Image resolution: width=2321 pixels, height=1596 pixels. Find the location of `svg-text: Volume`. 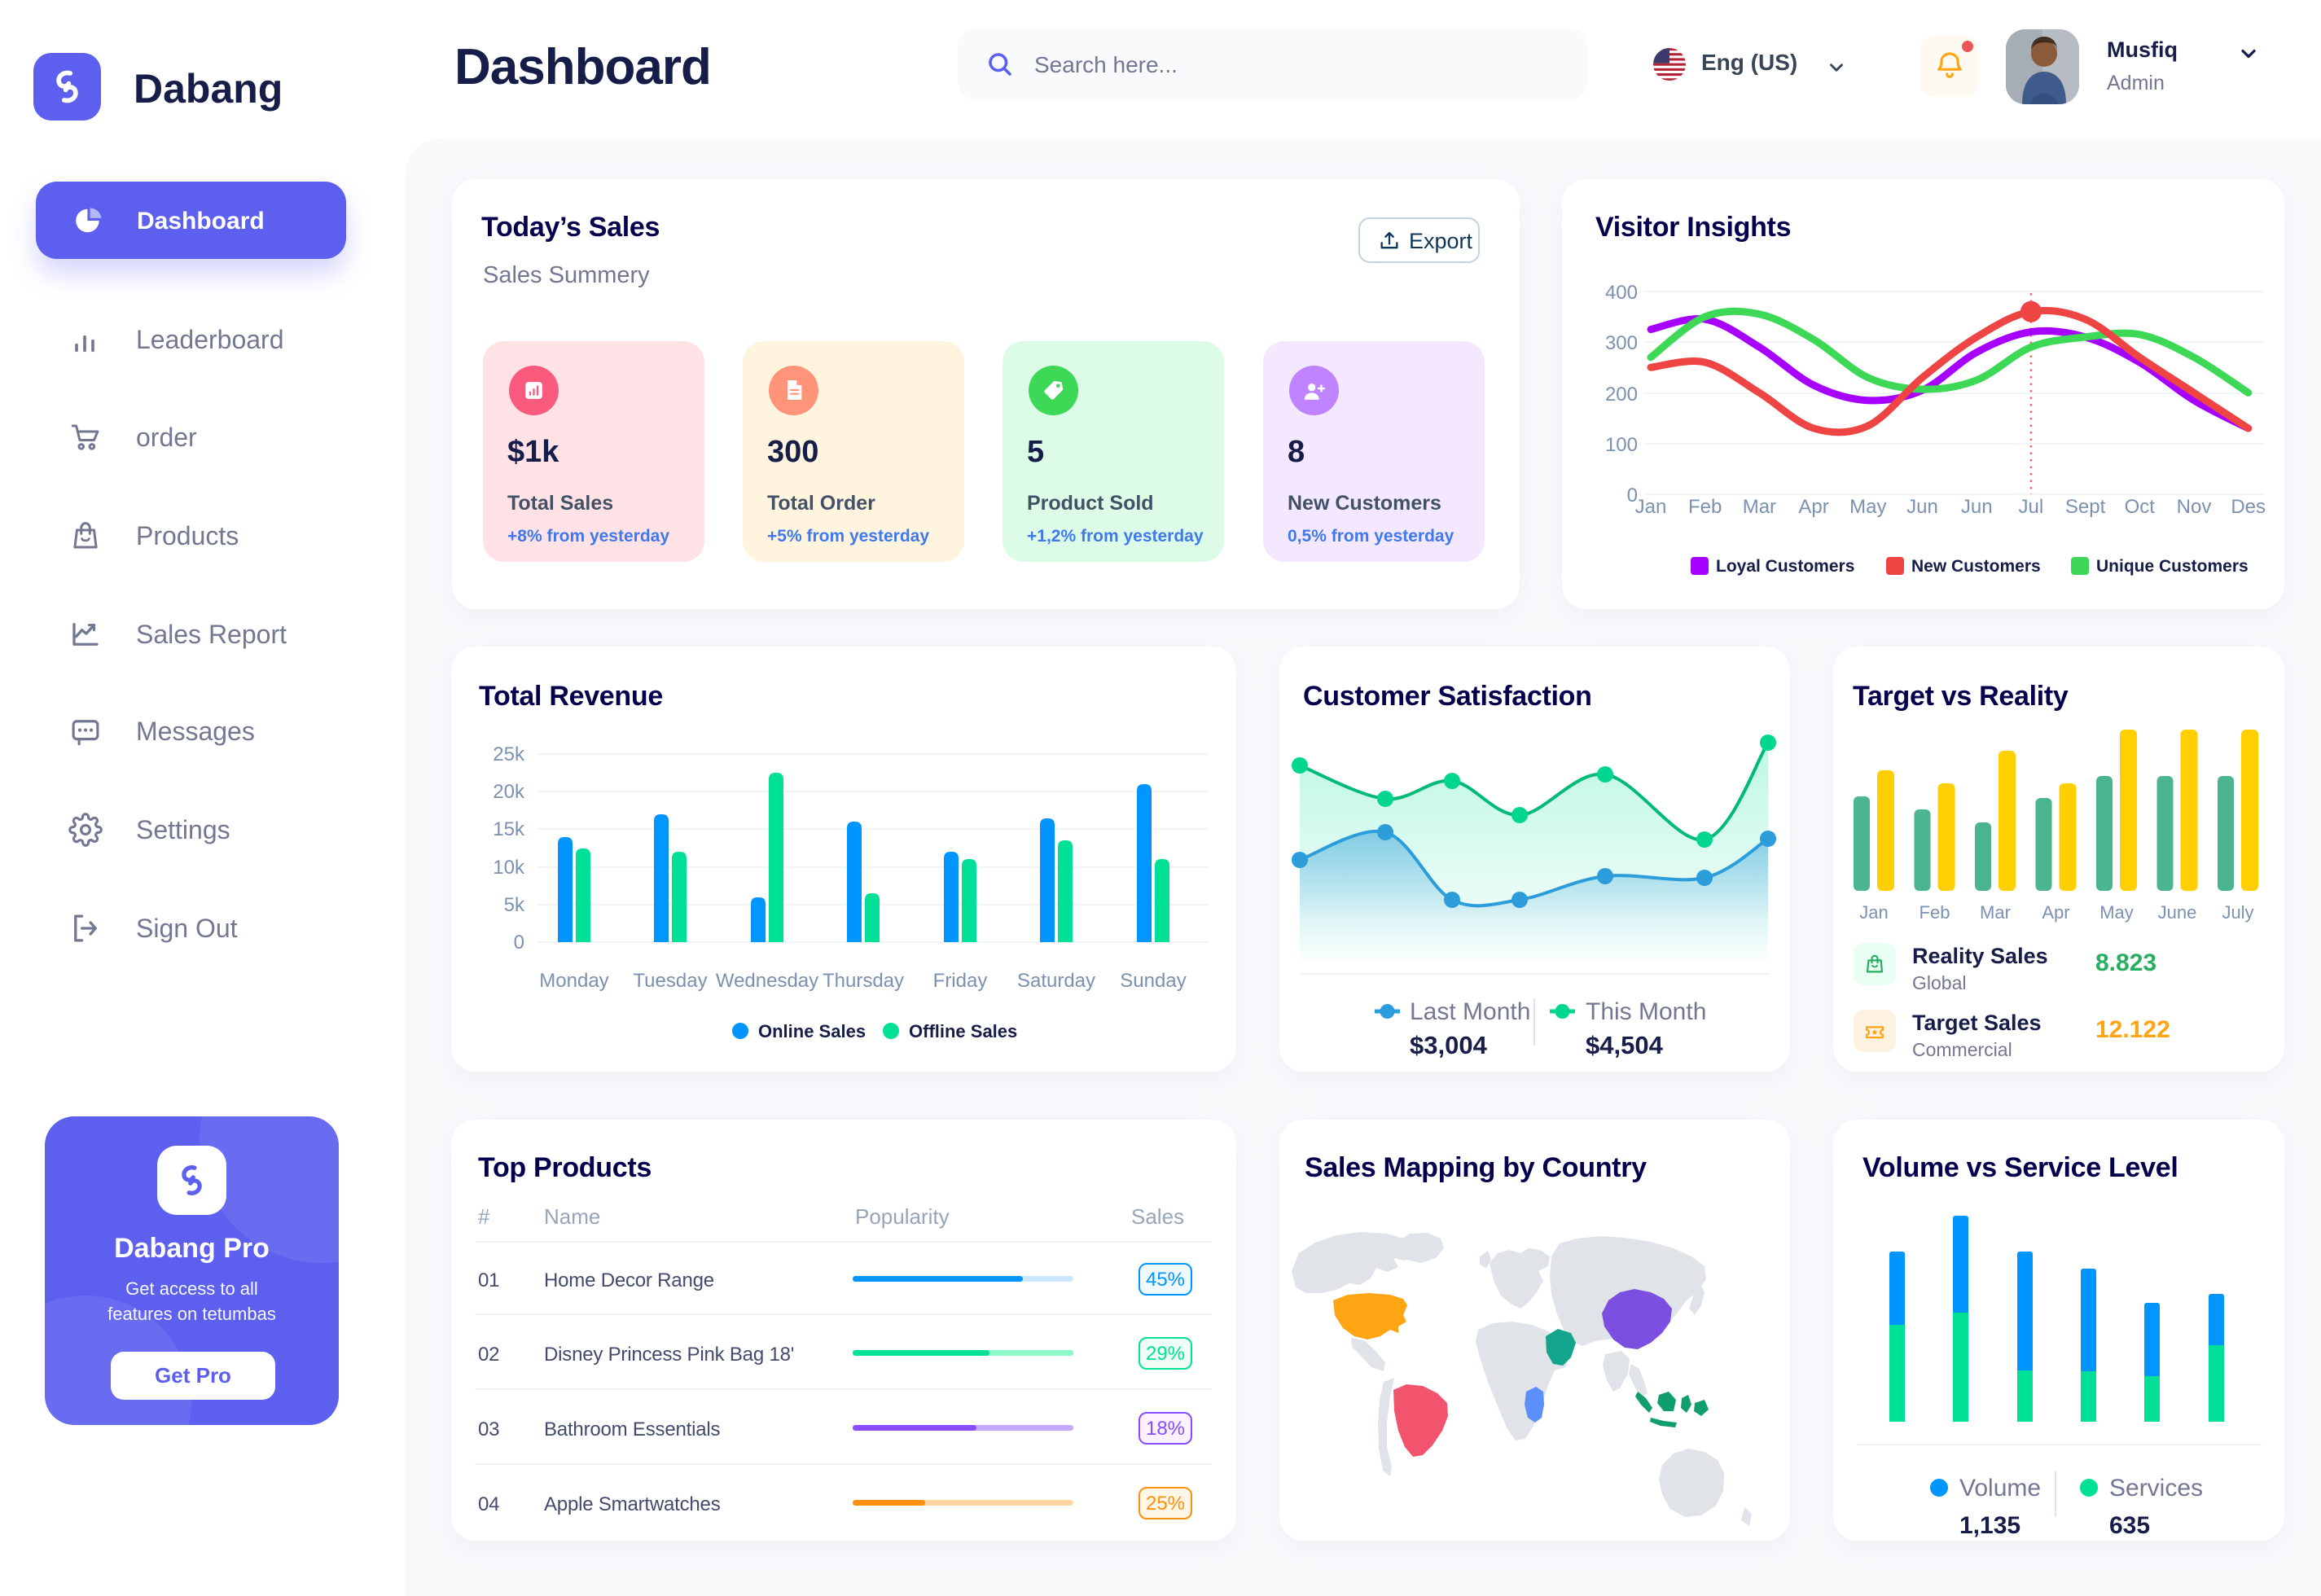

svg-text: Volume is located at coordinates (2000, 1488).